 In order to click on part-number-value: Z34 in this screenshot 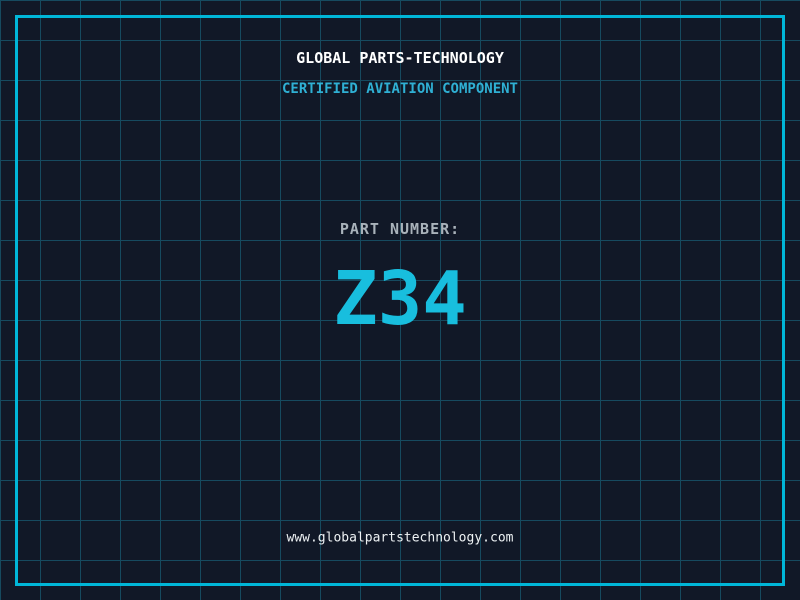, I will do `click(400, 299)`.